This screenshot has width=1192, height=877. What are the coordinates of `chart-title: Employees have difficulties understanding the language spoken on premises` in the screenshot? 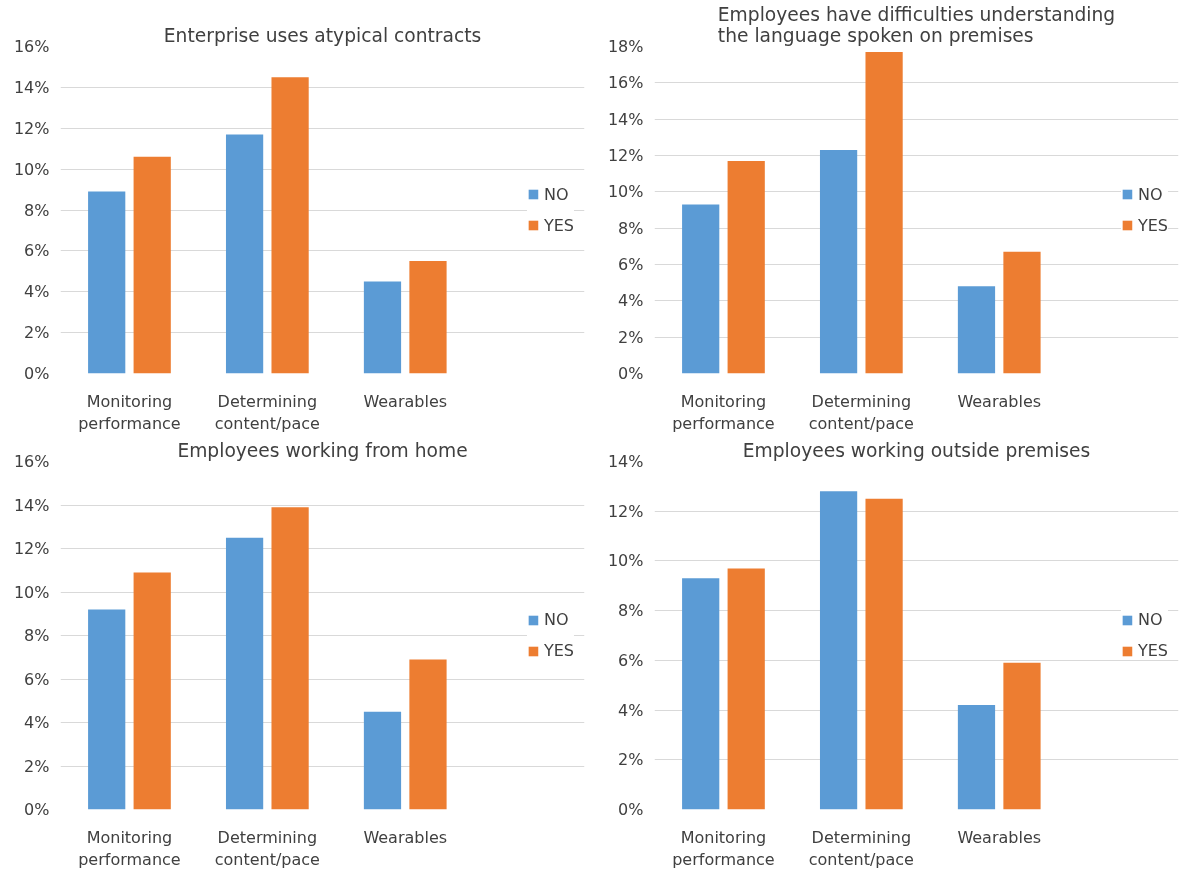 It's located at (916, 24).